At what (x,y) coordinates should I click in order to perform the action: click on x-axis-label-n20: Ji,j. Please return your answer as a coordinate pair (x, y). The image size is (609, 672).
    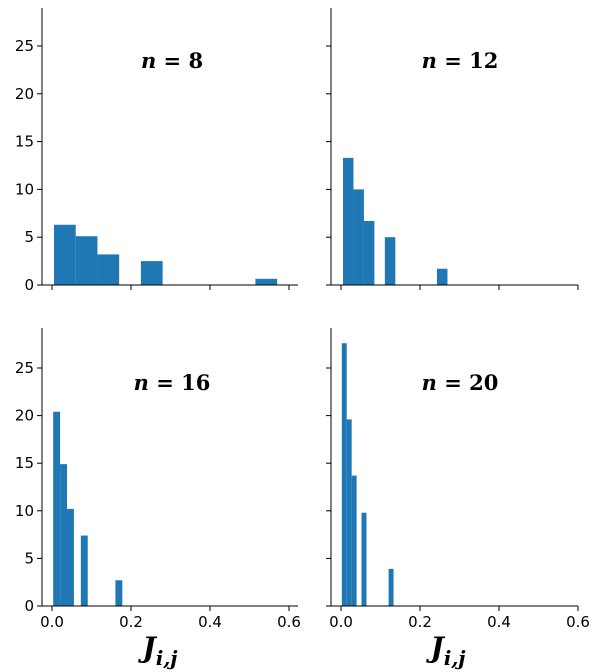
    Looking at the image, I should click on (445, 650).